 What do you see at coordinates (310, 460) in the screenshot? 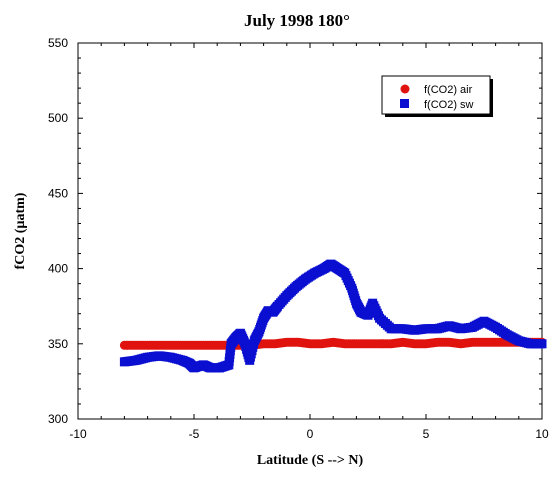
I see `x-axis-label: Latitude (S --> N)` at bounding box center [310, 460].